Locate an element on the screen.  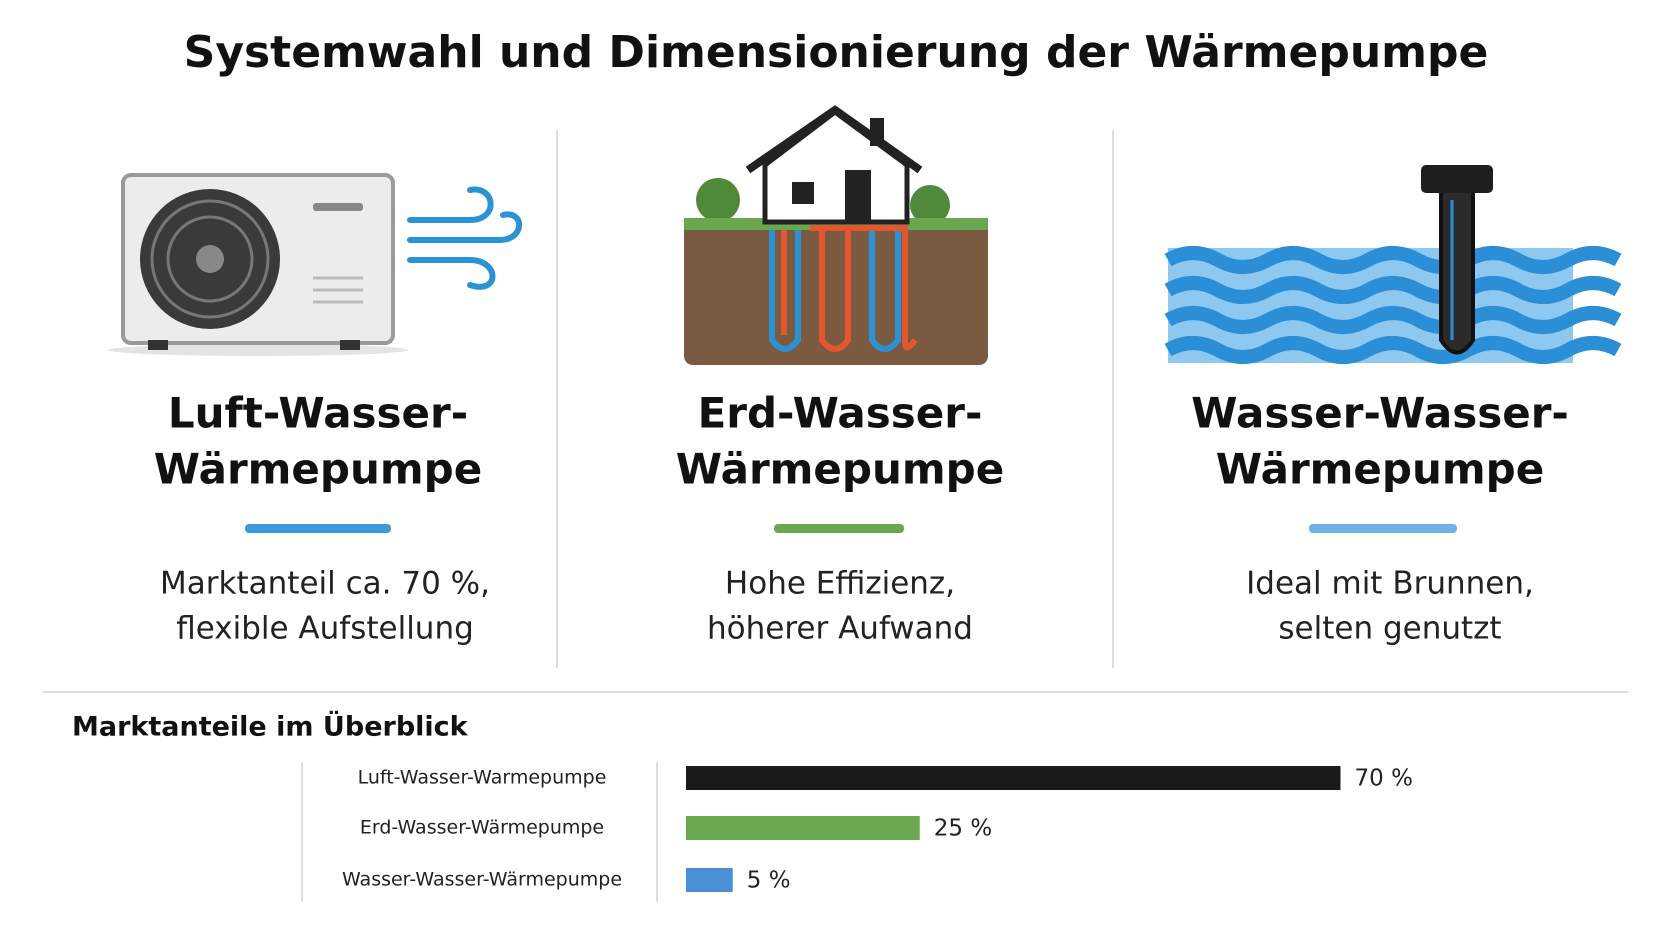
column-title: Wasser-Wasser- is located at coordinates (1380, 413).